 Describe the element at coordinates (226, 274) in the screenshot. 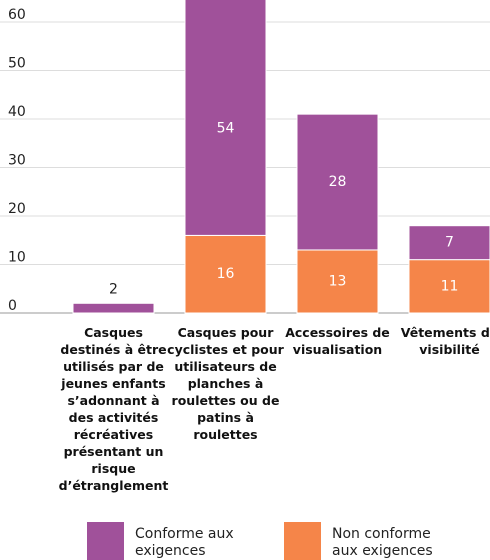

I see `data-label: 16` at that location.